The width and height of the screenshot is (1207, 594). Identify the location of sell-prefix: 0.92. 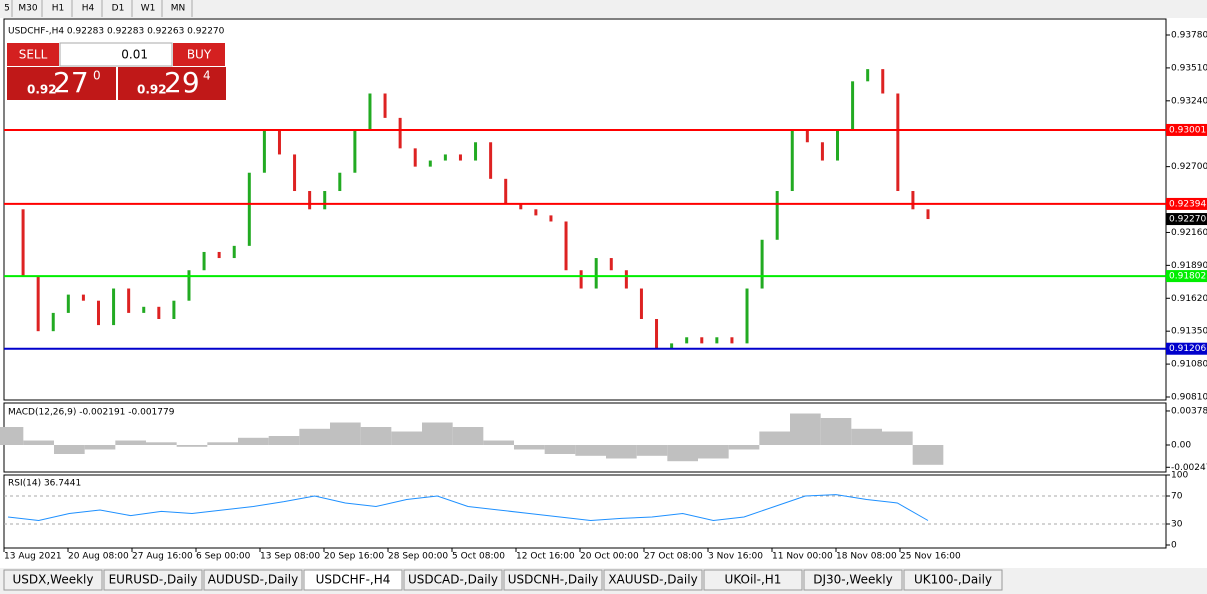
(42, 90).